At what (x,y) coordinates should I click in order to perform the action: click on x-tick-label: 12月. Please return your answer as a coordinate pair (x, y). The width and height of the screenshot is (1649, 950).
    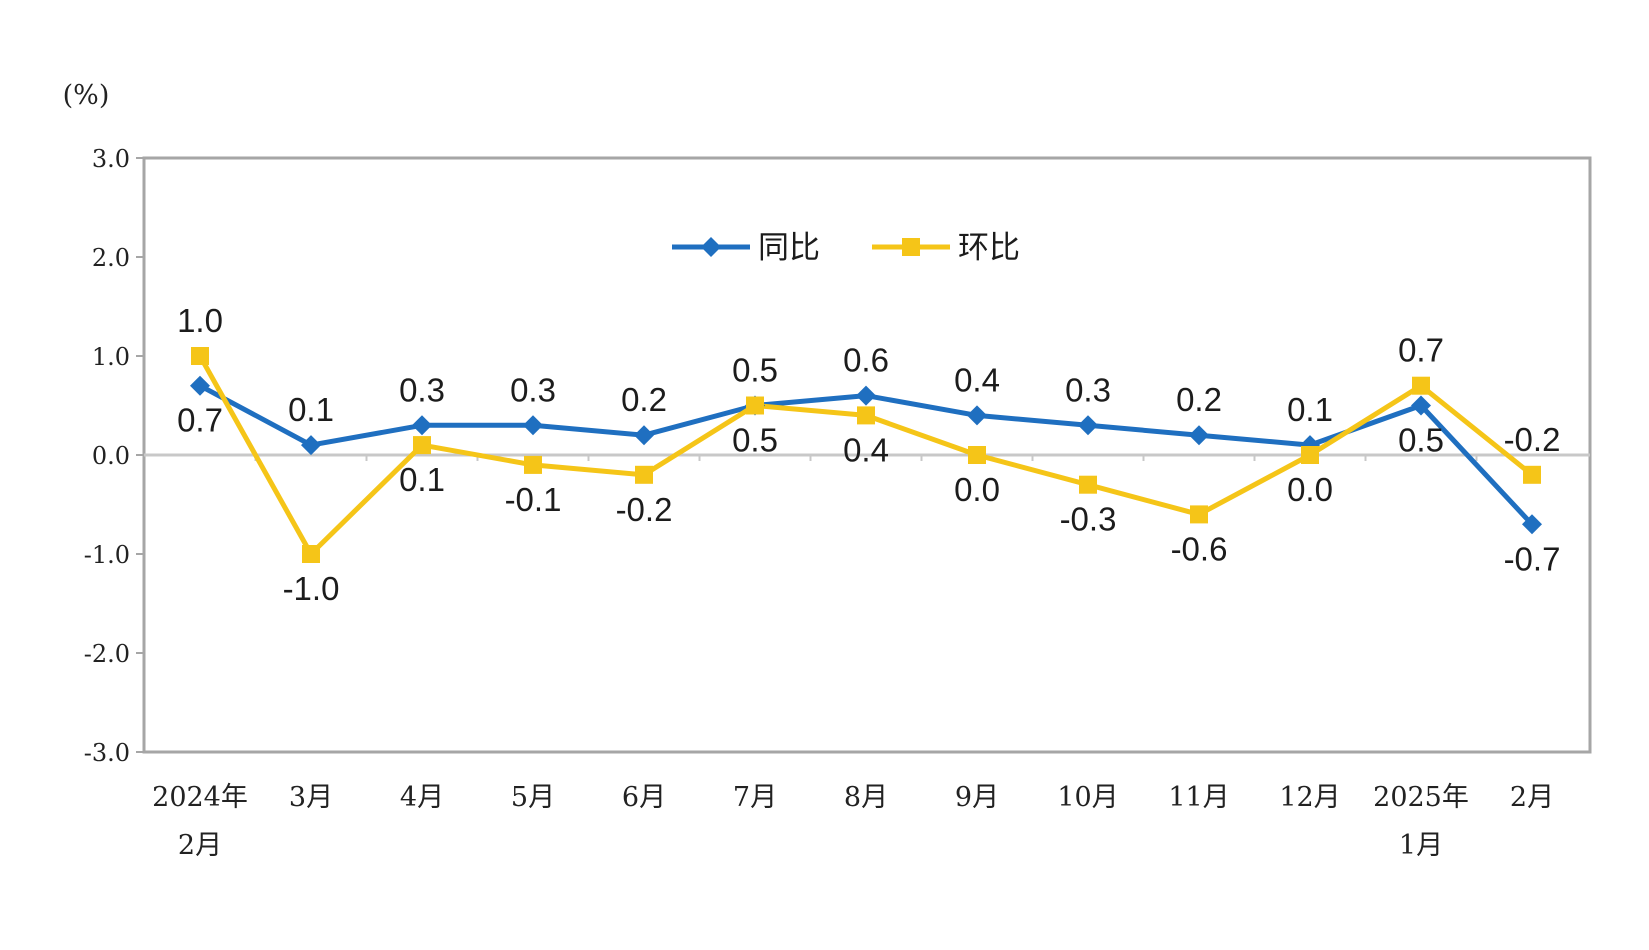
    Looking at the image, I should click on (1309, 797).